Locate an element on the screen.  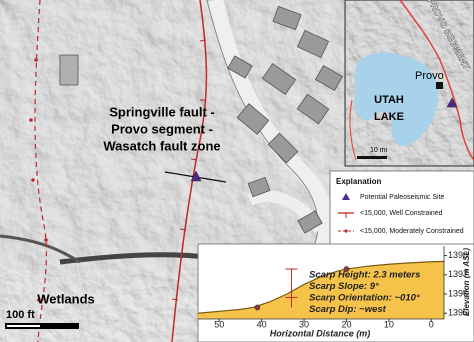
x-tick-label: 10 is located at coordinates (389, 324).